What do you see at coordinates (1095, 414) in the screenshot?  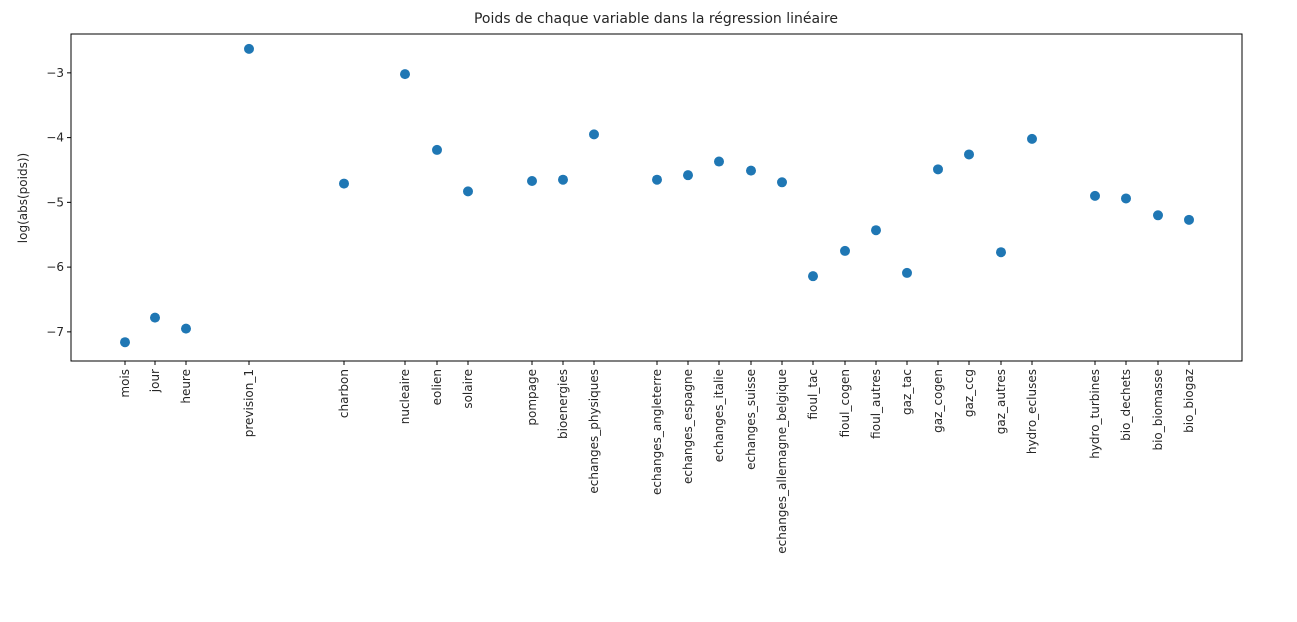 I see `x-tick-label: hydro_turbines` at bounding box center [1095, 414].